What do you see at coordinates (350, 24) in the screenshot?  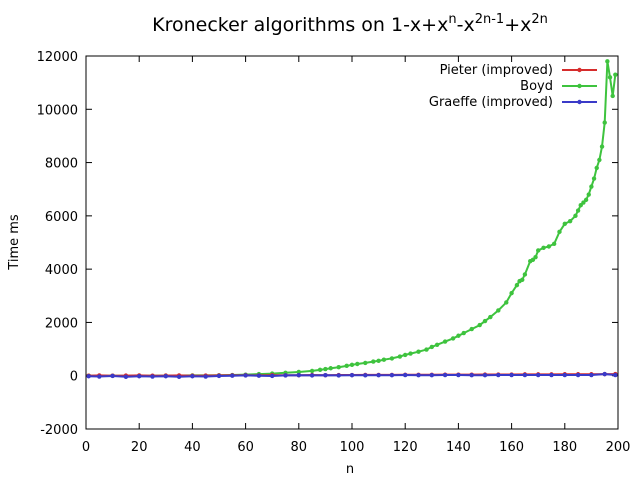 I see `chart-title: Kronecker algorithms on 1-x+xn-x2n-1+x2n` at bounding box center [350, 24].